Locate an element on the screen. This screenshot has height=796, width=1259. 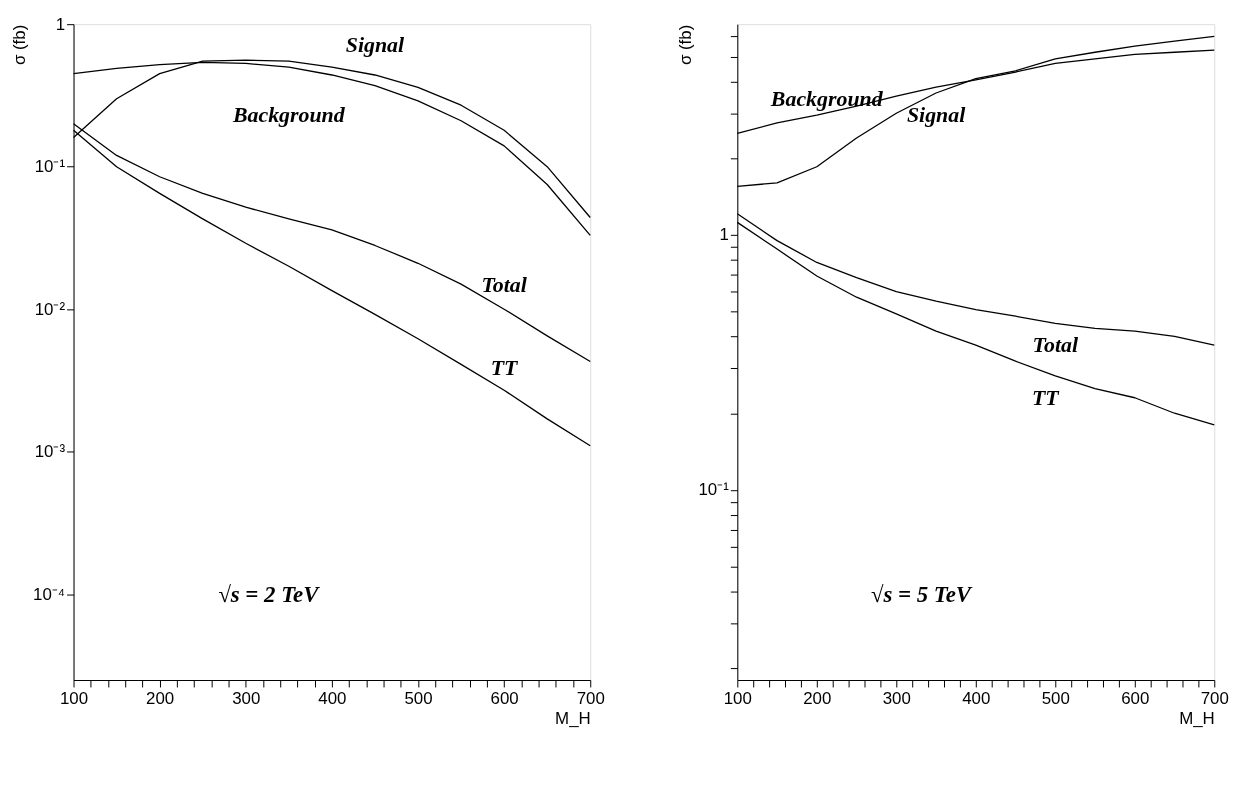
y-tick-label: 10⁻³ is located at coordinates (50, 452).